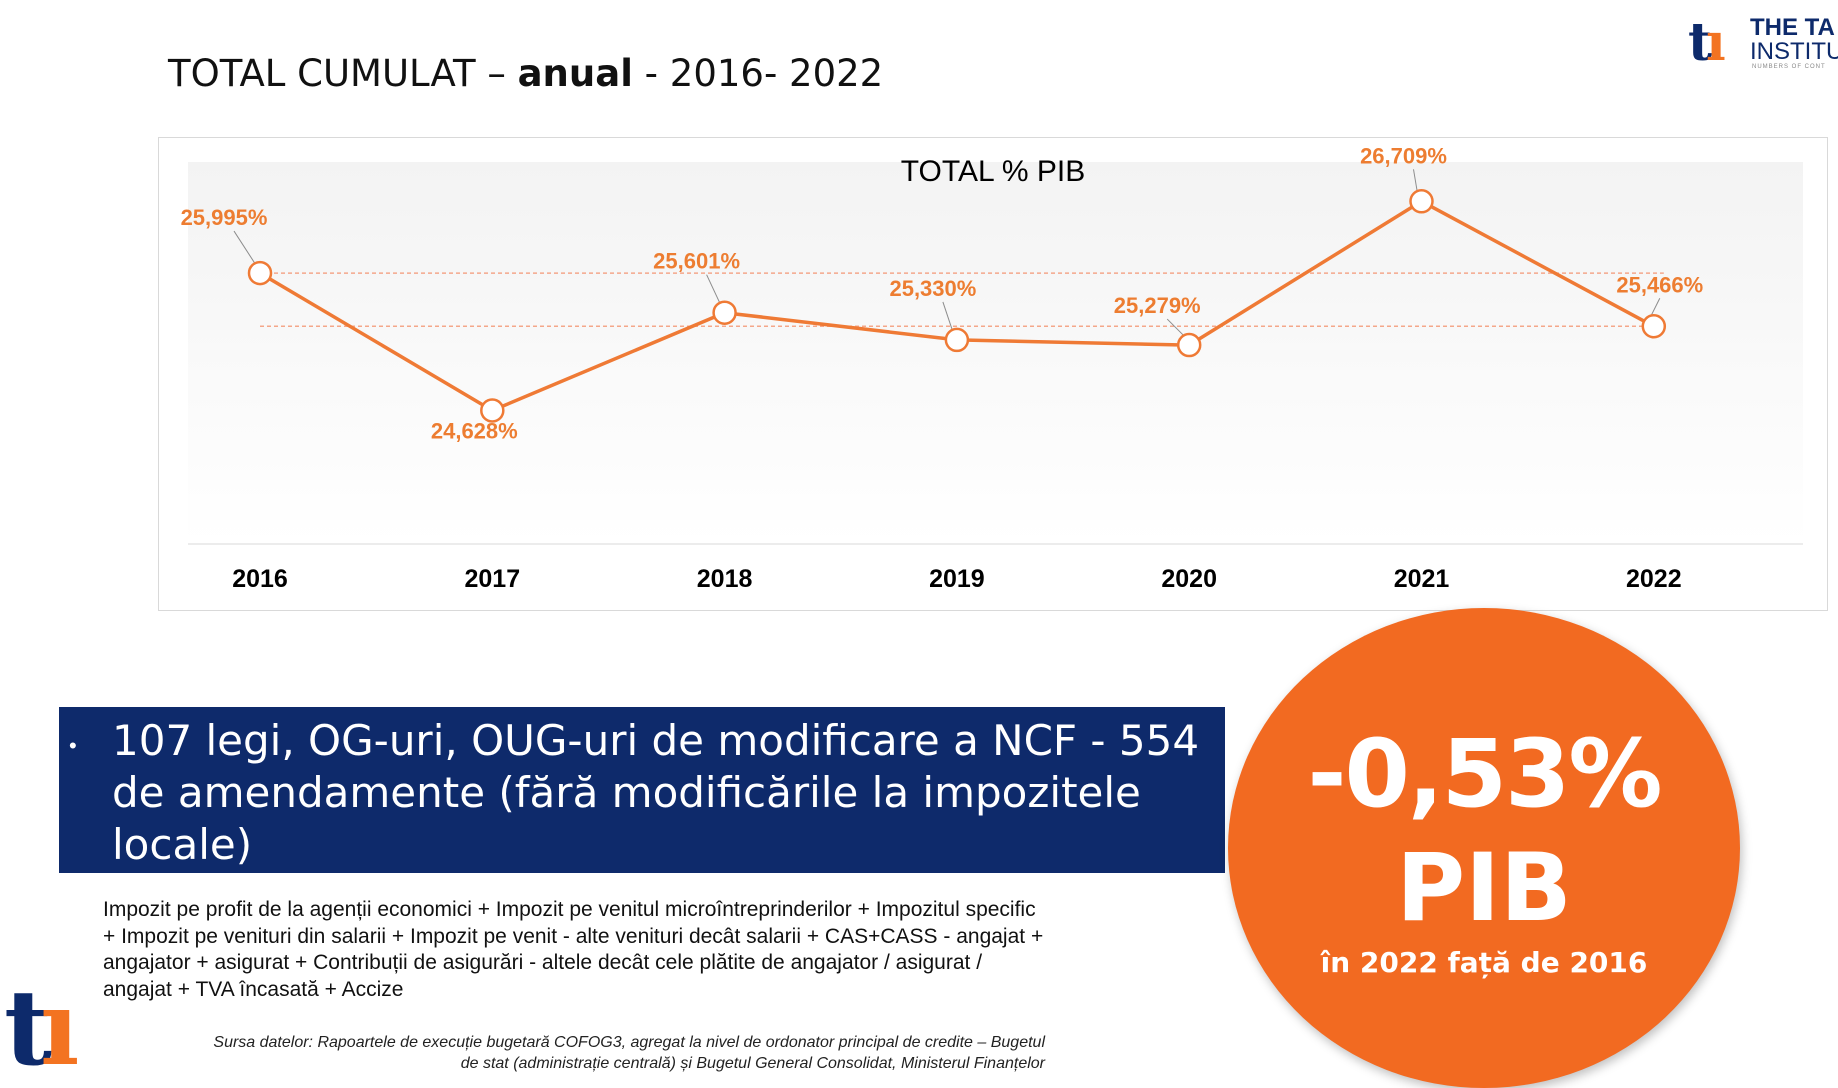 The height and width of the screenshot is (1088, 1838). I want to click on logo-mark: tı, so click(1707, 42).